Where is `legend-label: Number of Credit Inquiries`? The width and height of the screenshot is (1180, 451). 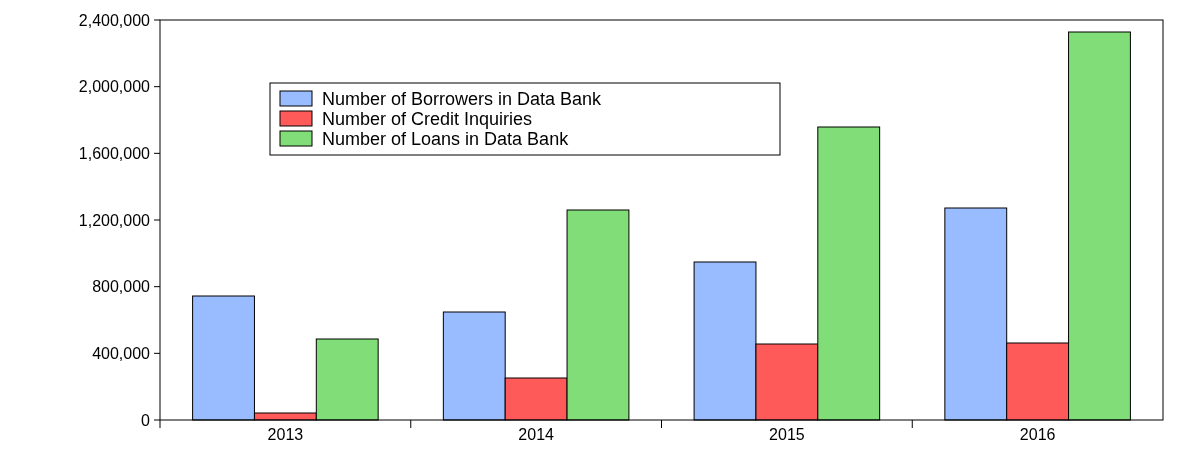
legend-label: Number of Credit Inquiries is located at coordinates (427, 119).